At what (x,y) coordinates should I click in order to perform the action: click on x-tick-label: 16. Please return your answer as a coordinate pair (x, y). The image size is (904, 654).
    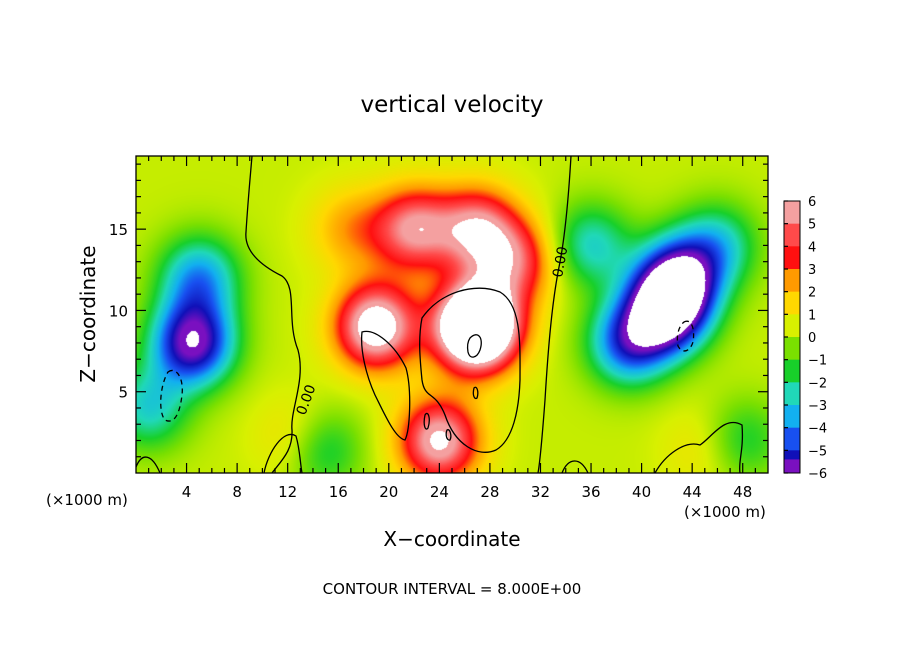
    Looking at the image, I should click on (338, 492).